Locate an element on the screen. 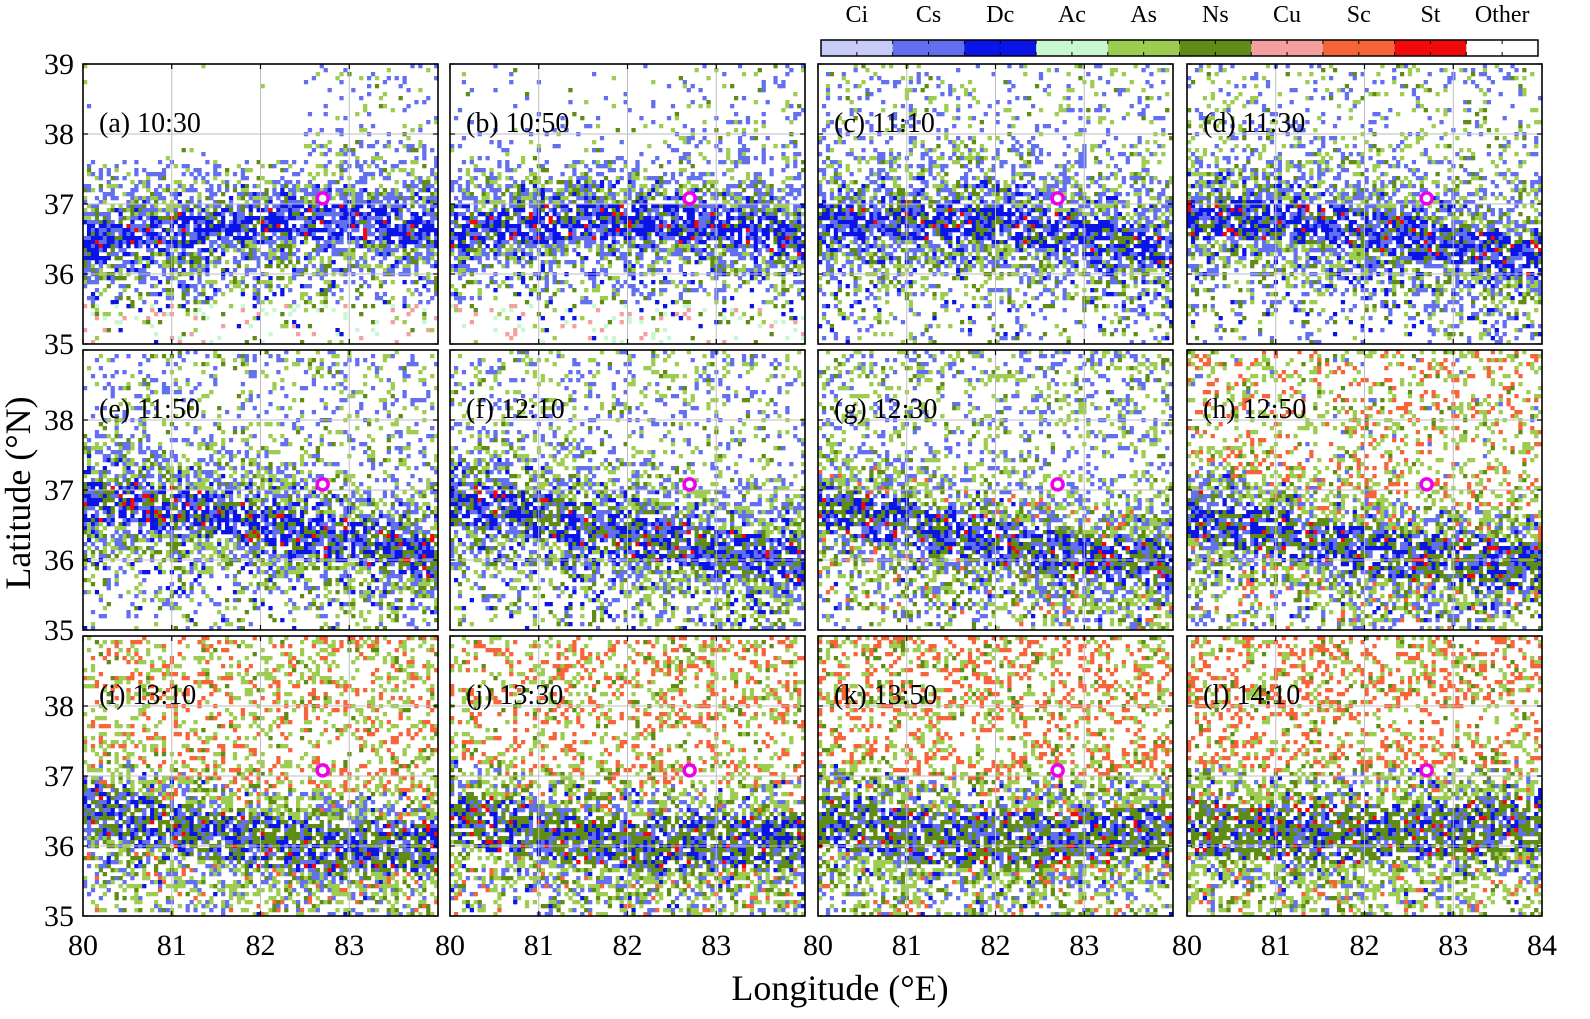  legend-label-ci: Ci is located at coordinates (857, 15).